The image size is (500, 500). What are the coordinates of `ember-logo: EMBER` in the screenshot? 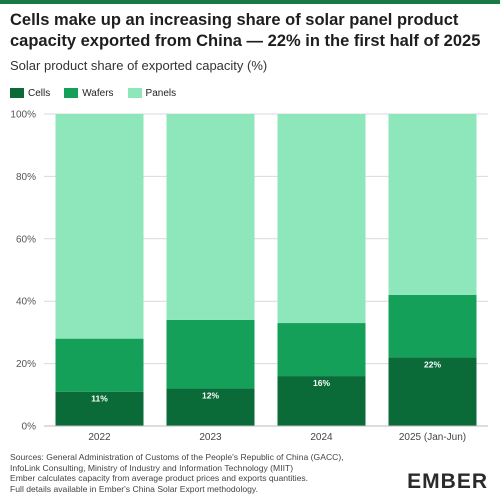 It's located at (447, 481).